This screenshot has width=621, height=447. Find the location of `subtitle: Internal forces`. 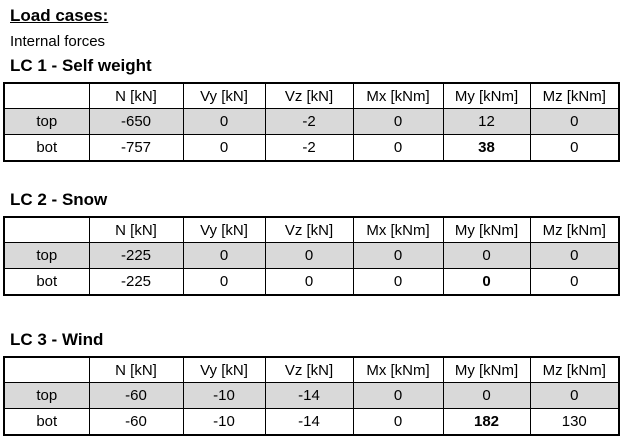

subtitle: Internal forces is located at coordinates (58, 41).